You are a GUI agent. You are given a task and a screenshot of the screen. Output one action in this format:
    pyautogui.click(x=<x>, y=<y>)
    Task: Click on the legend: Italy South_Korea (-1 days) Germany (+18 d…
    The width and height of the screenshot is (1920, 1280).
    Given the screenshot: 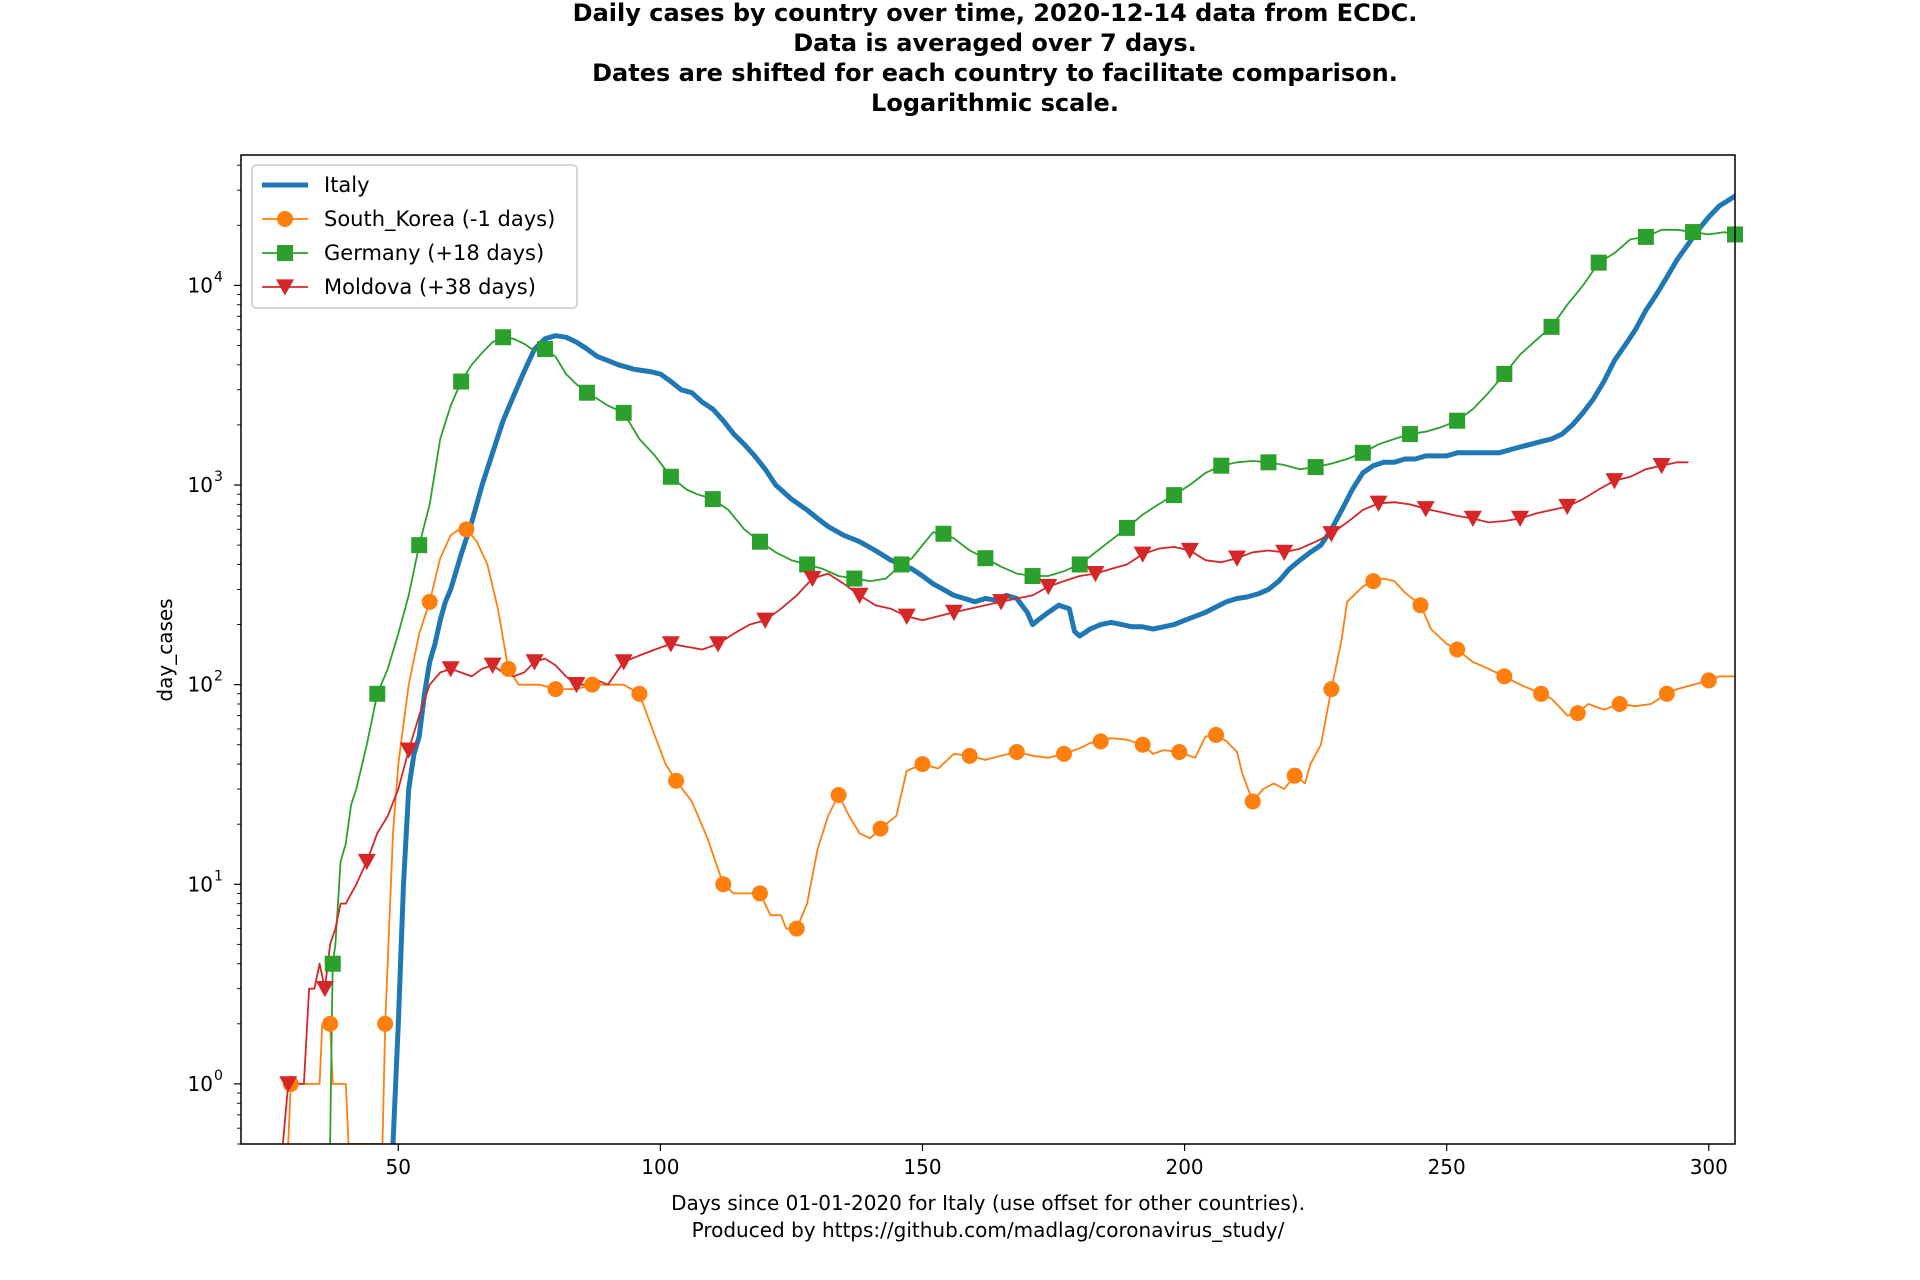 What is the action you would take?
    pyautogui.click(x=414, y=236)
    